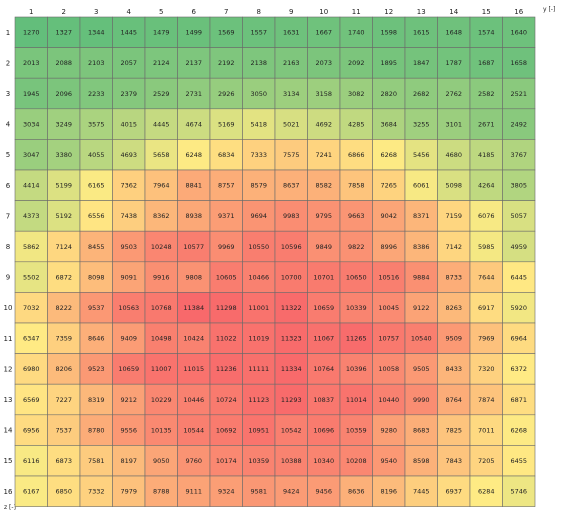  Describe the element at coordinates (388, 63) in the screenshot. I see `cell-value-label: 1895` at that location.